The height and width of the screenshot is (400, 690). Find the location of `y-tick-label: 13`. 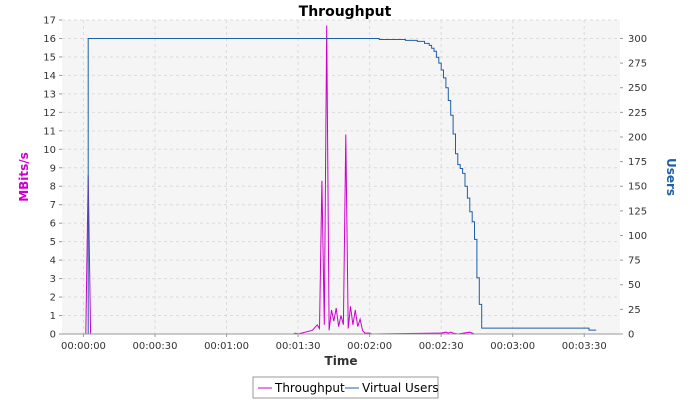

y-tick-label: 13 is located at coordinates (49, 94).